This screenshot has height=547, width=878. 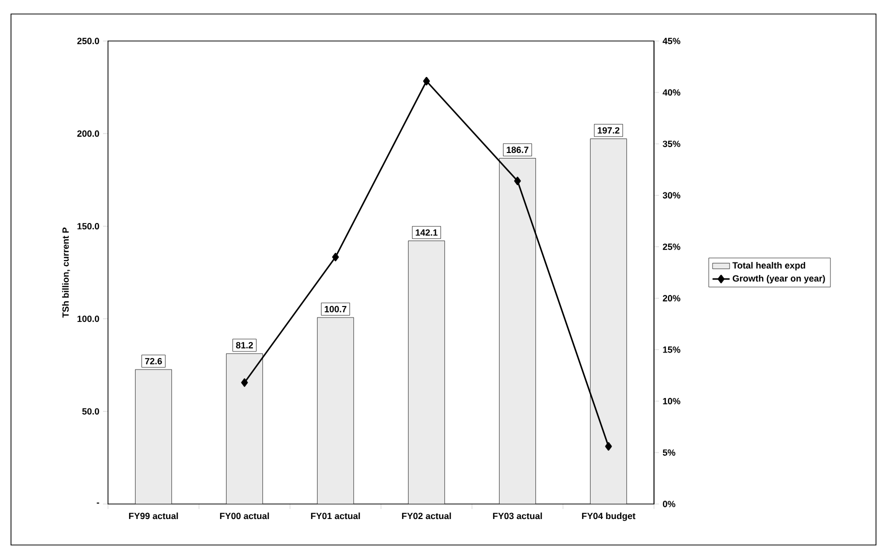 I want to click on y2-tick-label: 15%, so click(x=671, y=349).